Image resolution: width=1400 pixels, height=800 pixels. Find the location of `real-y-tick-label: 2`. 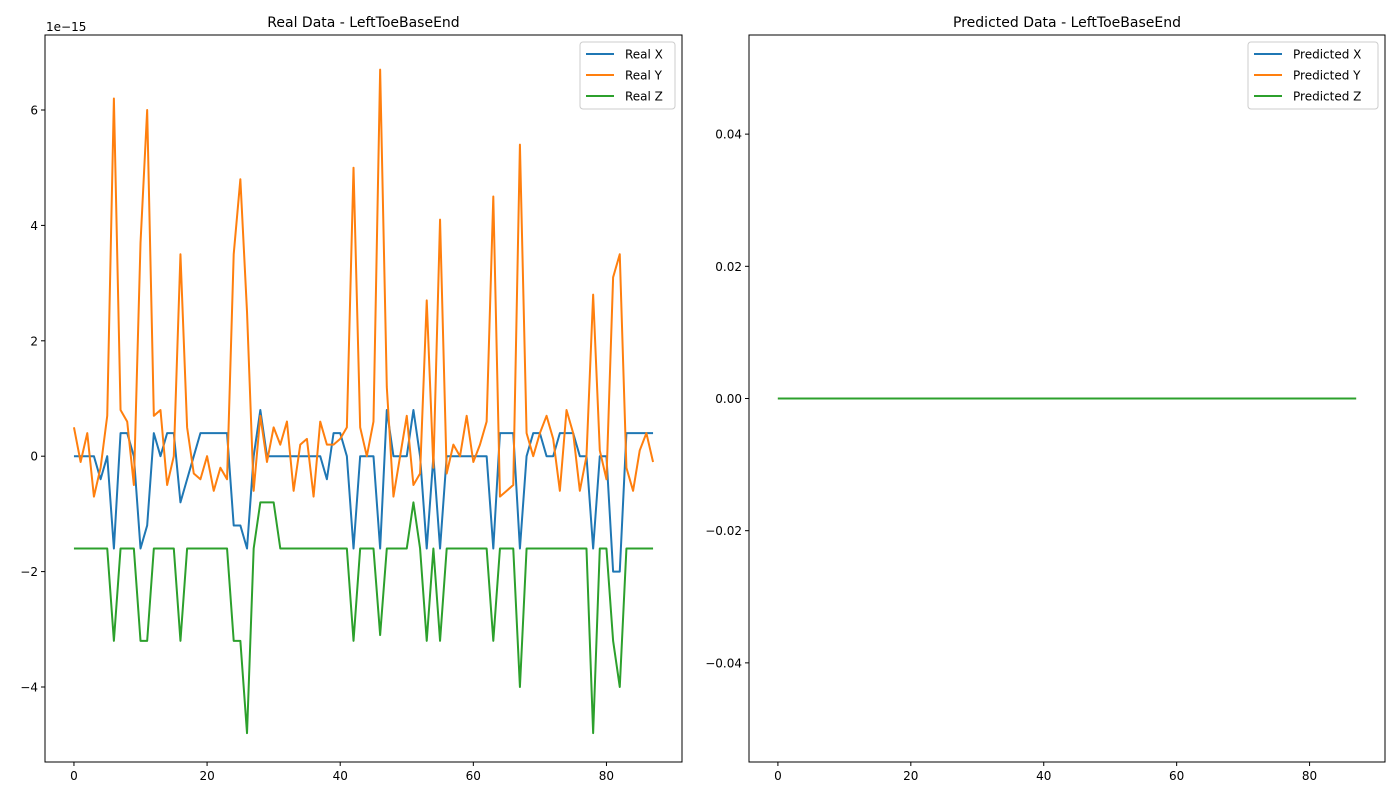

real-y-tick-label: 2 is located at coordinates (34, 341).